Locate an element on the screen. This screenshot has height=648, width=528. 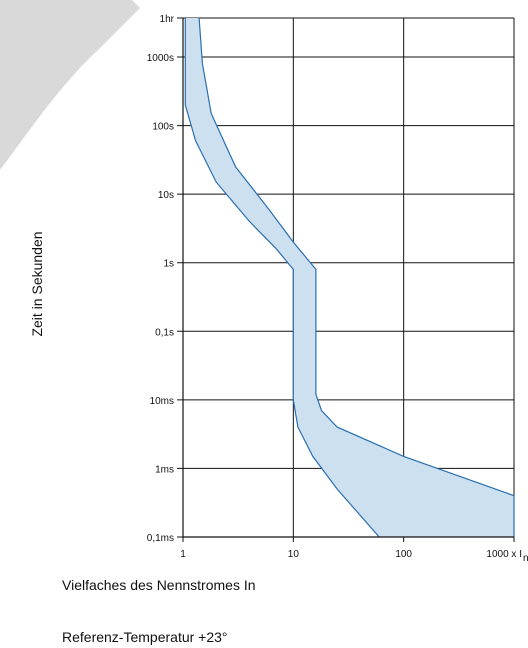
y-tick-label: 0,1s is located at coordinates (164, 332).